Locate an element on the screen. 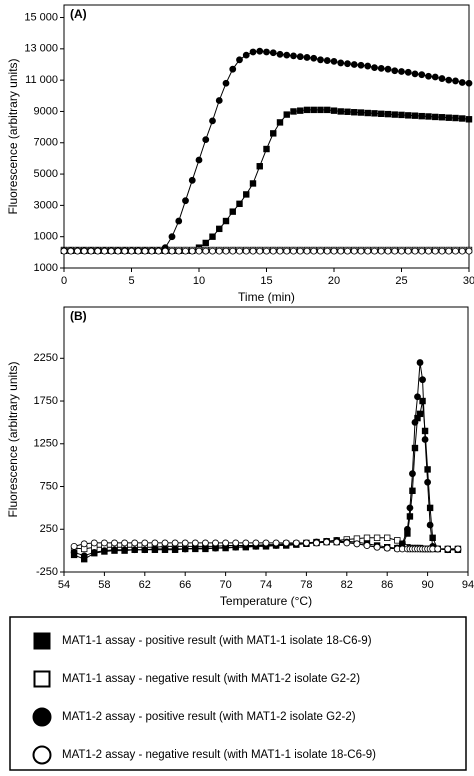 The width and height of the screenshot is (474, 776). x-tick-label: 58 is located at coordinates (104, 585).